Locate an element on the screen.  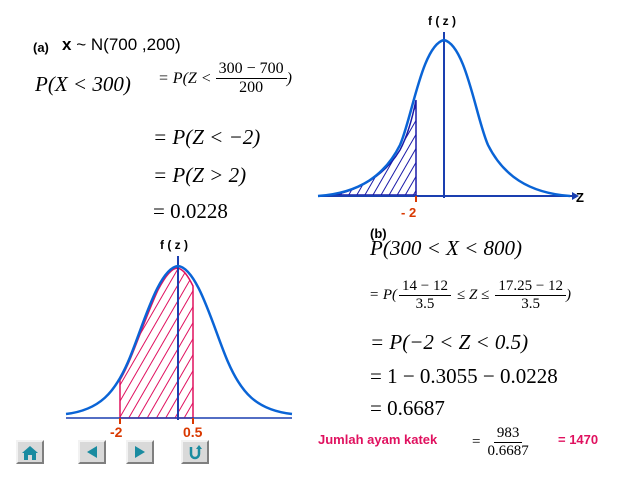
distribution-statement: x ~ N(700 ,200) is located at coordinates (121, 45).